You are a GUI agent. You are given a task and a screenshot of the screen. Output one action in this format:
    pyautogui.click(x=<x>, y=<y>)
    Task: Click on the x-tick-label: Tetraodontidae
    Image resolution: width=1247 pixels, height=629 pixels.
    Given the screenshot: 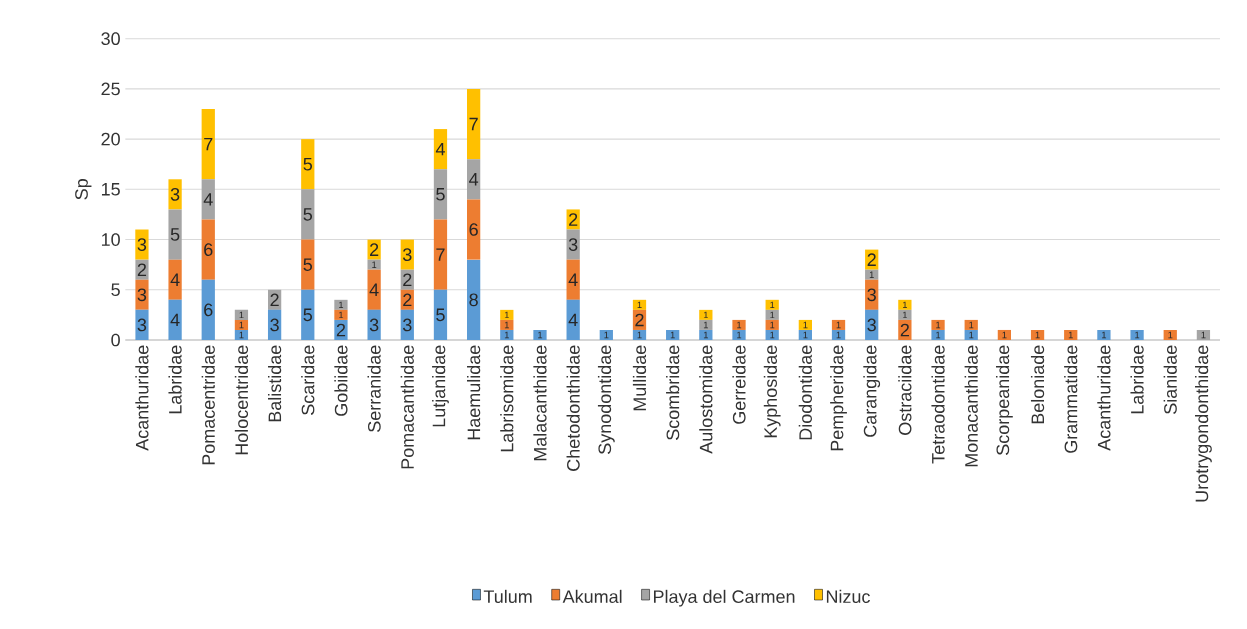 What is the action you would take?
    pyautogui.click(x=938, y=404)
    